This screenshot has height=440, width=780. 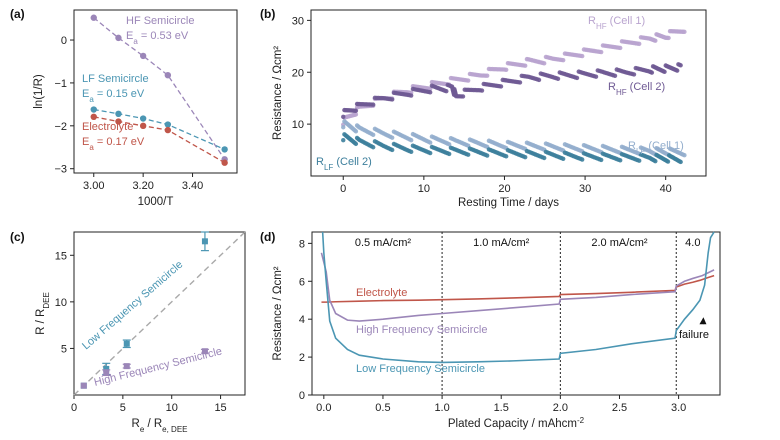 I want to click on series-name: LF Semicircle, so click(x=115, y=79).